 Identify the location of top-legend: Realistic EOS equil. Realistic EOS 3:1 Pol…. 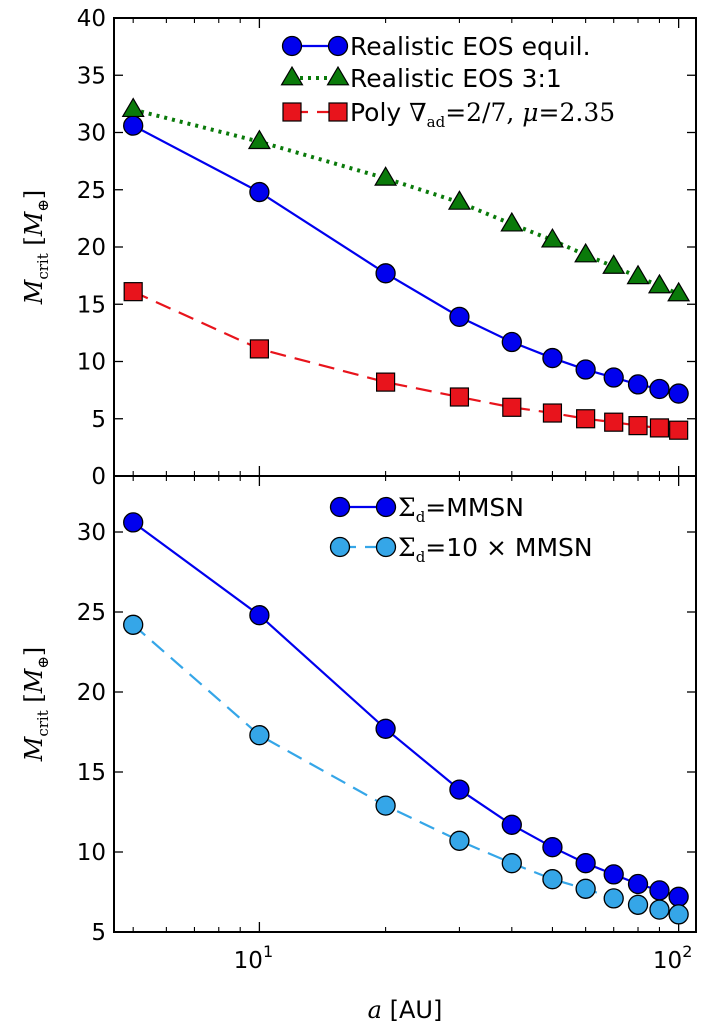
(447, 81).